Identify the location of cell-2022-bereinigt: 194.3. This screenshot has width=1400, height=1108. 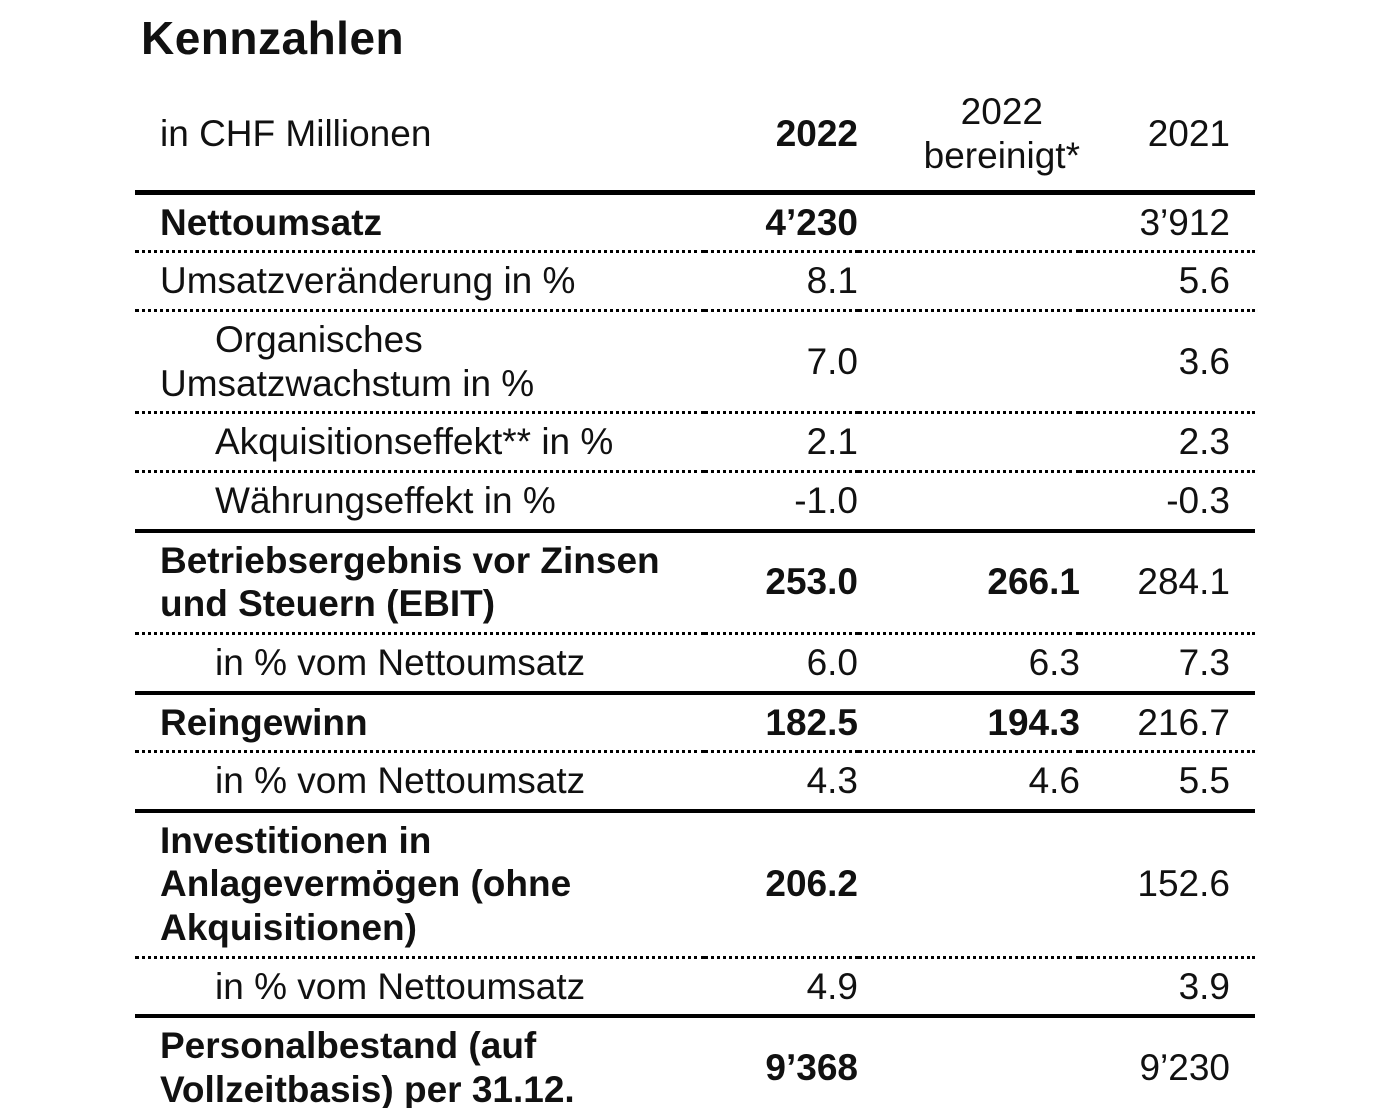
(969, 723).